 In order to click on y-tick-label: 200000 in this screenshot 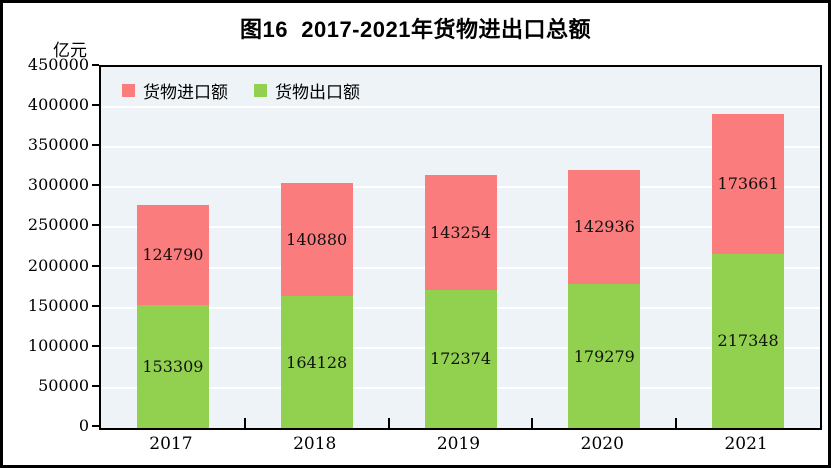, I will do `click(58, 265)`.